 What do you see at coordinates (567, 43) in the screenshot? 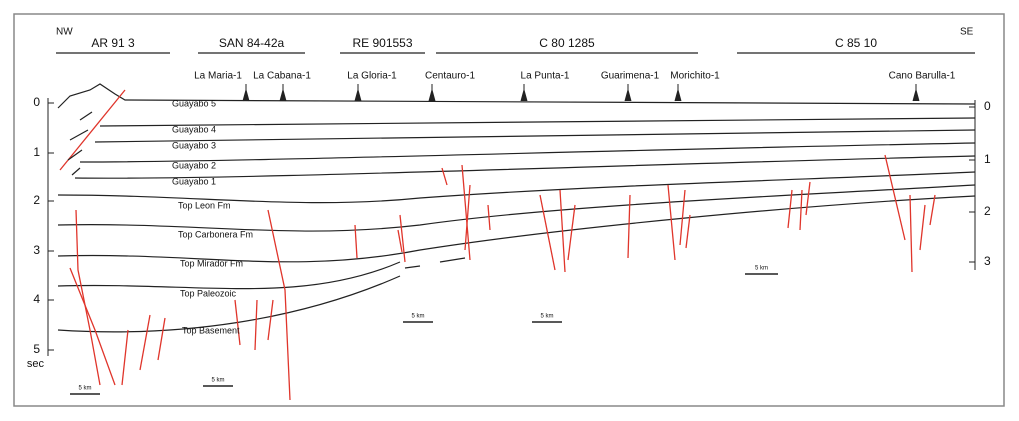
I see `seismic-line-label: C 80 1285` at bounding box center [567, 43].